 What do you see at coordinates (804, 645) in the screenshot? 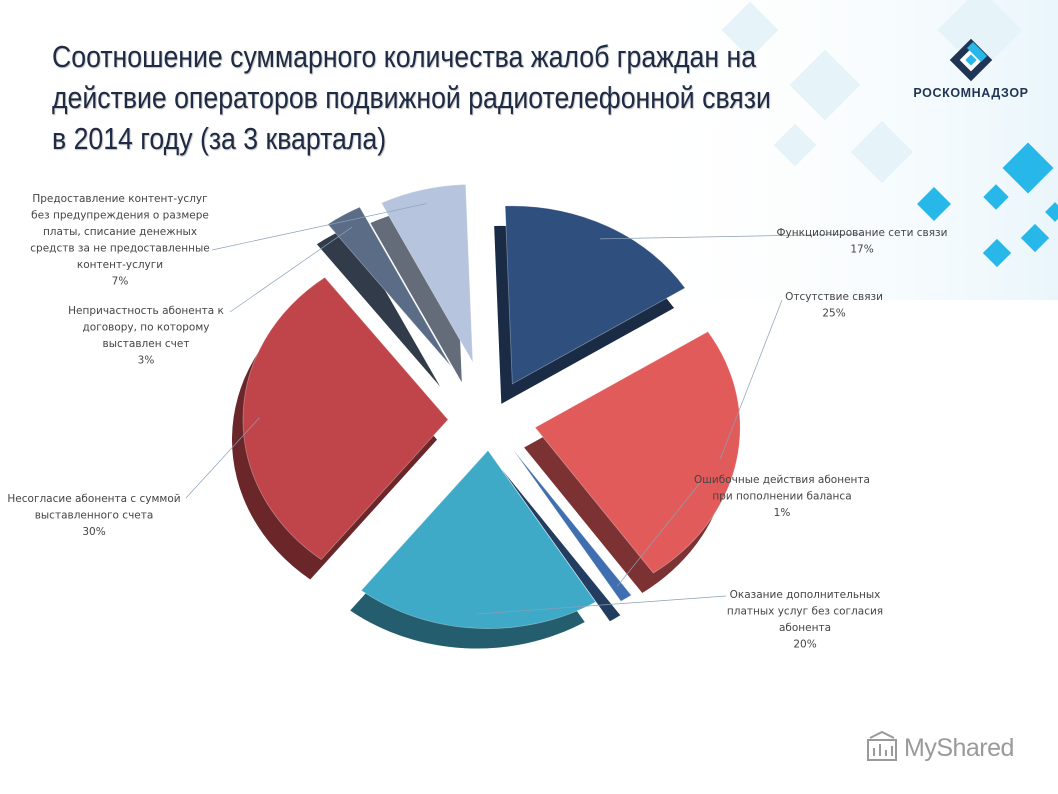
I see `slice-label-3-line-3: 20%` at bounding box center [804, 645].